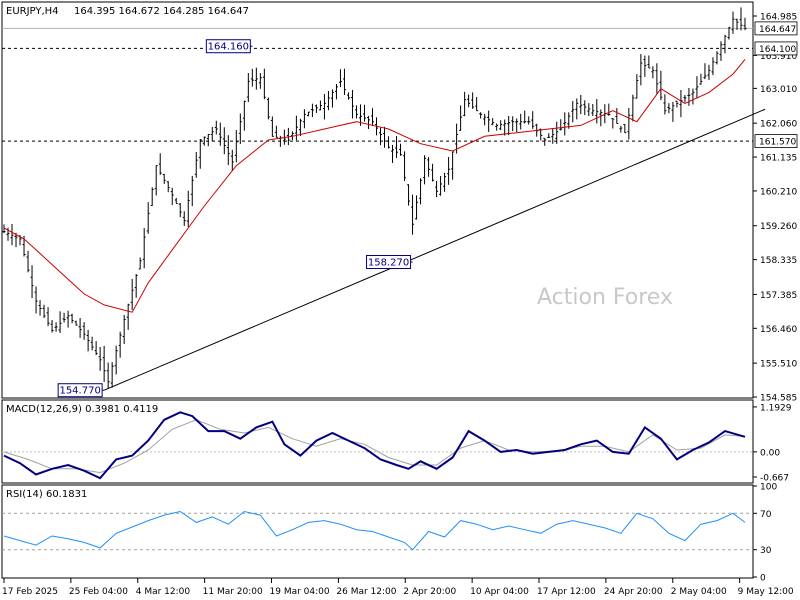  What do you see at coordinates (233, 592) in the screenshot?
I see `time-axis-label: 11 Mar 20:00` at bounding box center [233, 592].